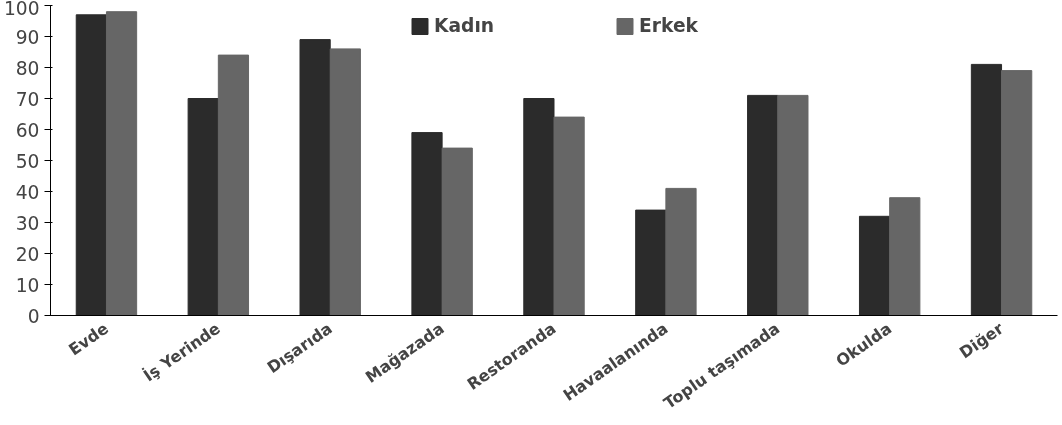 The width and height of the screenshot is (1062, 425). What do you see at coordinates (27, 223) in the screenshot?
I see `y-tick-label: 30` at bounding box center [27, 223].